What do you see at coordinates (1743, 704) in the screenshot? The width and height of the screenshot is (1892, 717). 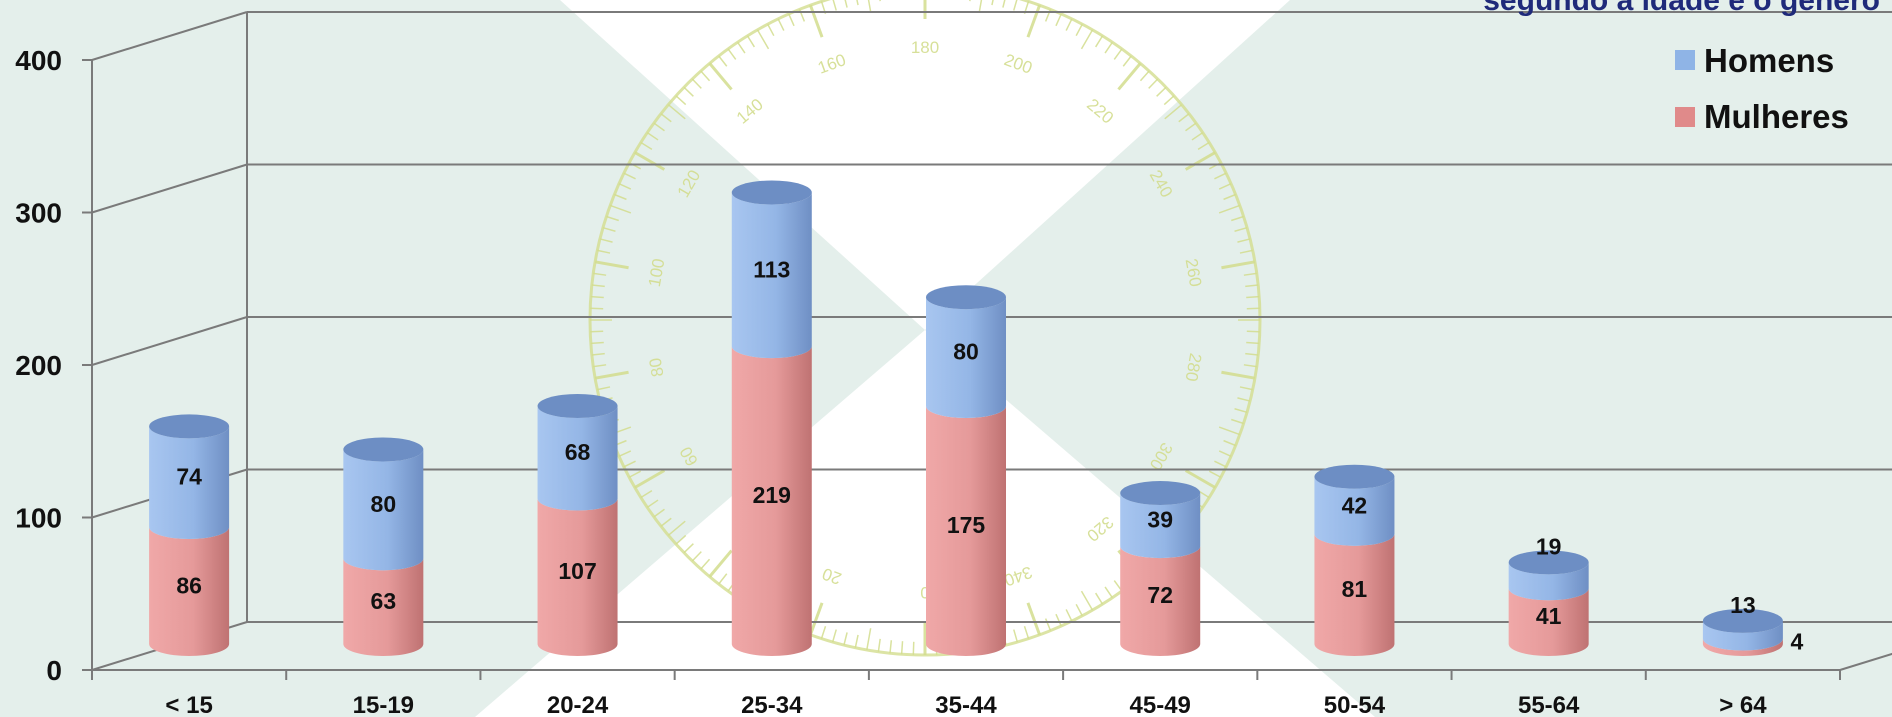 I see `x-tick-label: > 64` at bounding box center [1743, 704].